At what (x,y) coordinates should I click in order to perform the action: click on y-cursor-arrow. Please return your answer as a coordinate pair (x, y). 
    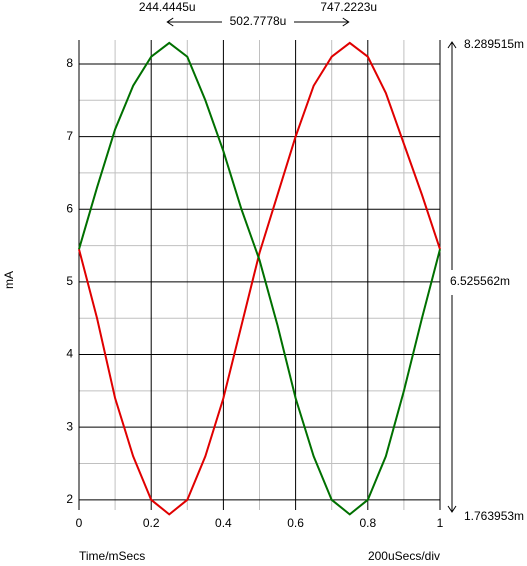
    Looking at the image, I should click on (452, 277).